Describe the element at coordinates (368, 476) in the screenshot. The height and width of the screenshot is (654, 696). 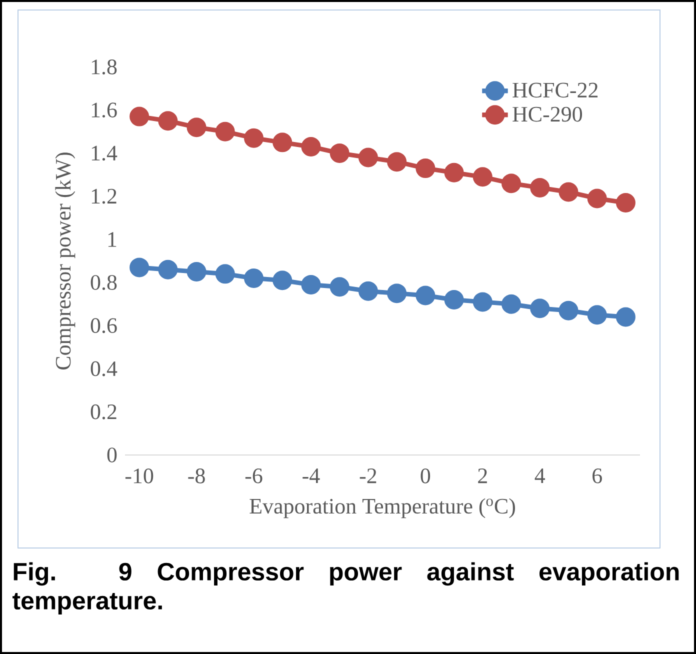
I see `x-tick-label: -2` at that location.